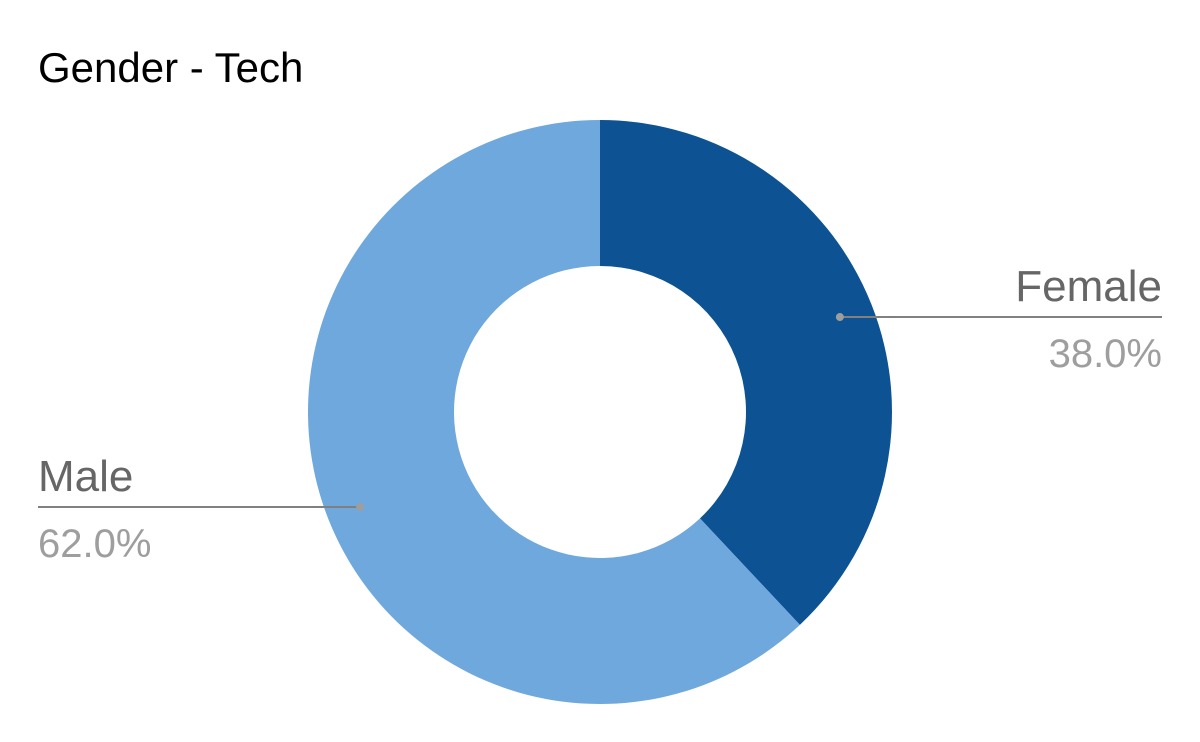  What do you see at coordinates (839, 317) in the screenshot?
I see `callout-dot-female` at bounding box center [839, 317].